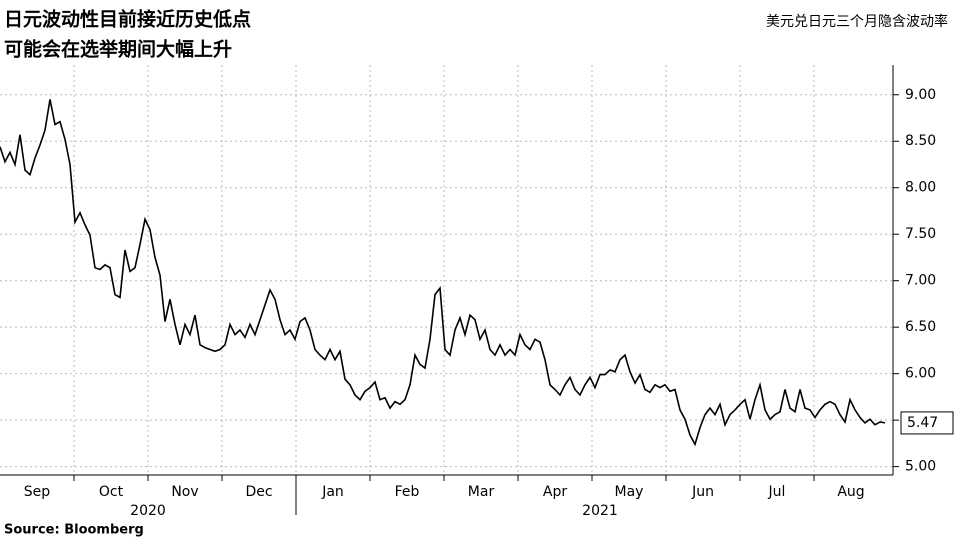  What do you see at coordinates (920, 95) in the screenshot?
I see `y-tick-label: 9.00` at bounding box center [920, 95].